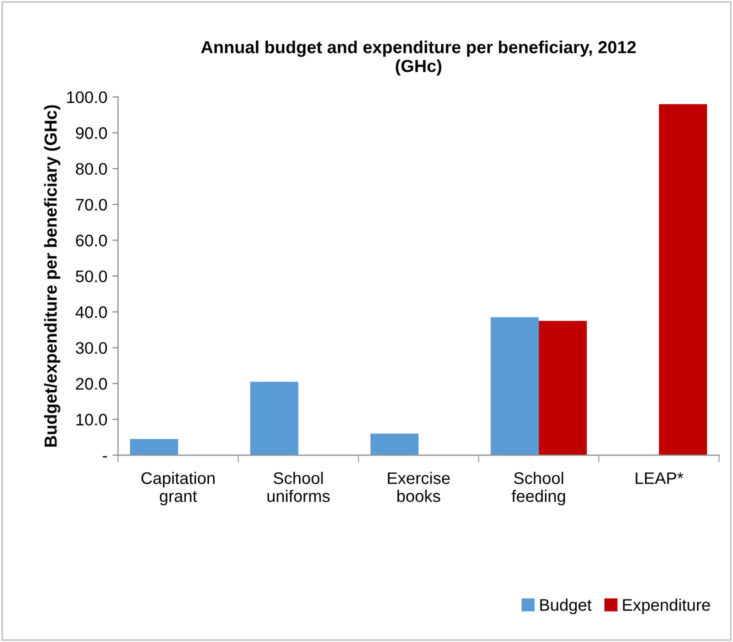 The image size is (733, 642). I want to click on y-tick-label: -, so click(104, 457).